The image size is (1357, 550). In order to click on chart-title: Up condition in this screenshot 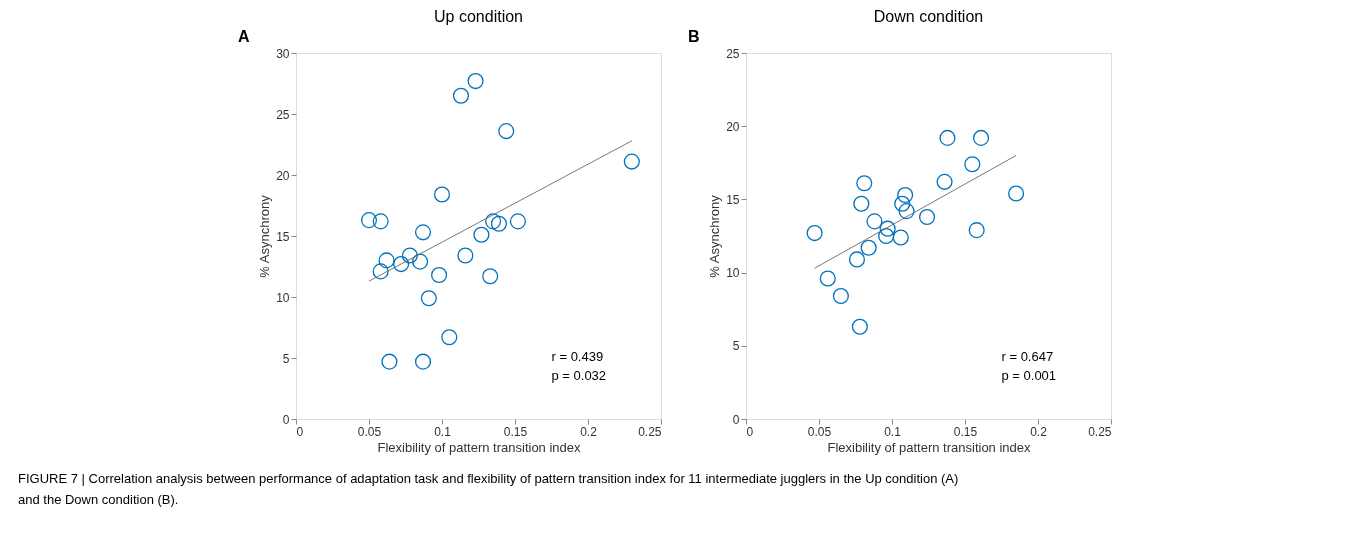, I will do `click(478, 16)`.